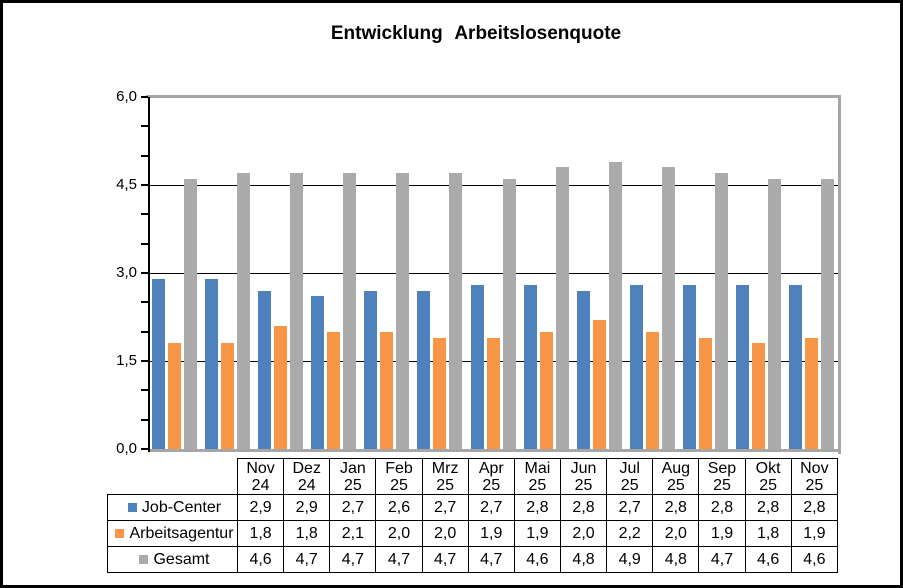 The image size is (903, 588). I want to click on month-header-jun25: Jun 25, so click(583, 476).